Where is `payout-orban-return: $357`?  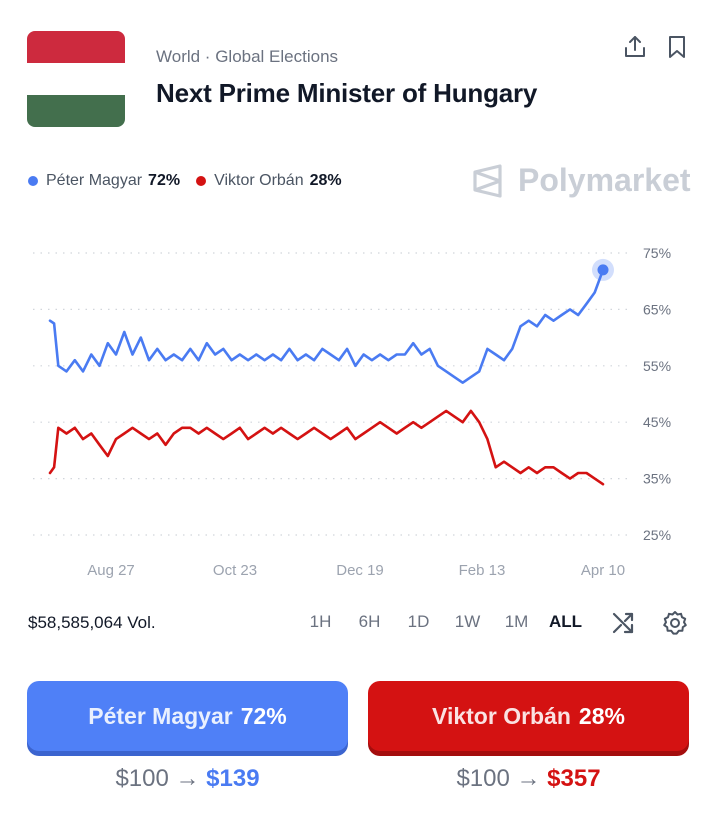
payout-orban-return: $357 is located at coordinates (574, 778).